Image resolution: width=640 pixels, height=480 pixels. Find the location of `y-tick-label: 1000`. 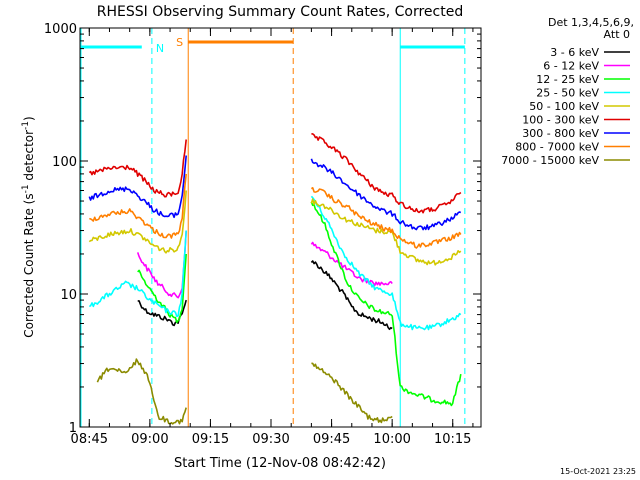

y-tick-label: 1000 is located at coordinates (60, 29).